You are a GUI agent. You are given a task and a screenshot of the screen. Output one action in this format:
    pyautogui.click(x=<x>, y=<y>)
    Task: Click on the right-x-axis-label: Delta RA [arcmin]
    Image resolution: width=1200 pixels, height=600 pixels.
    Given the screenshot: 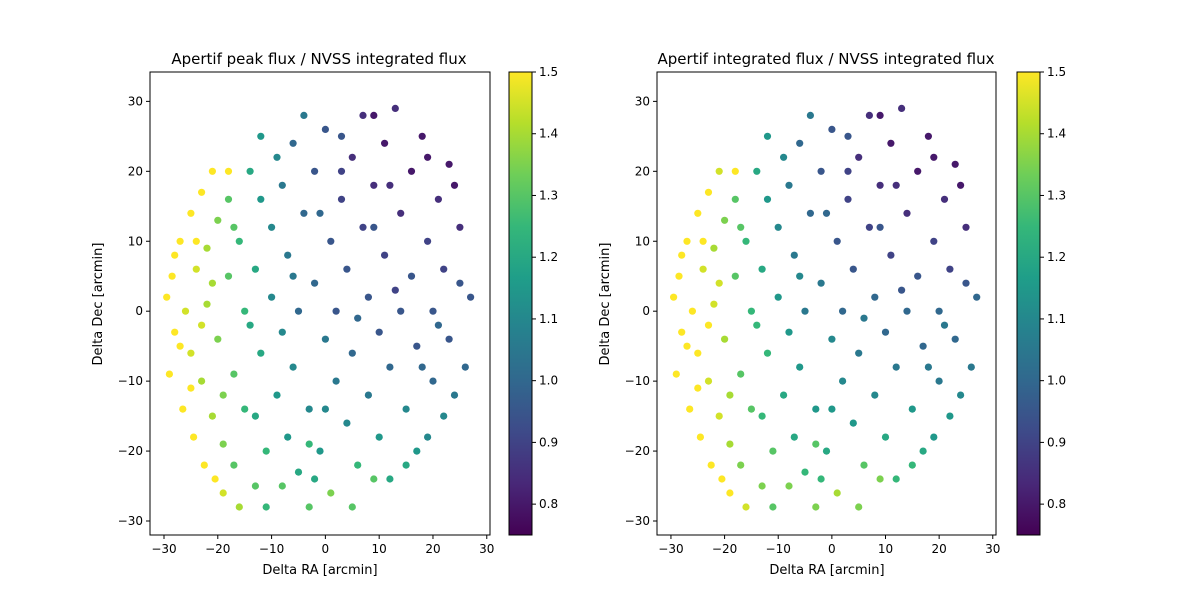 What is the action you would take?
    pyautogui.click(x=826, y=570)
    